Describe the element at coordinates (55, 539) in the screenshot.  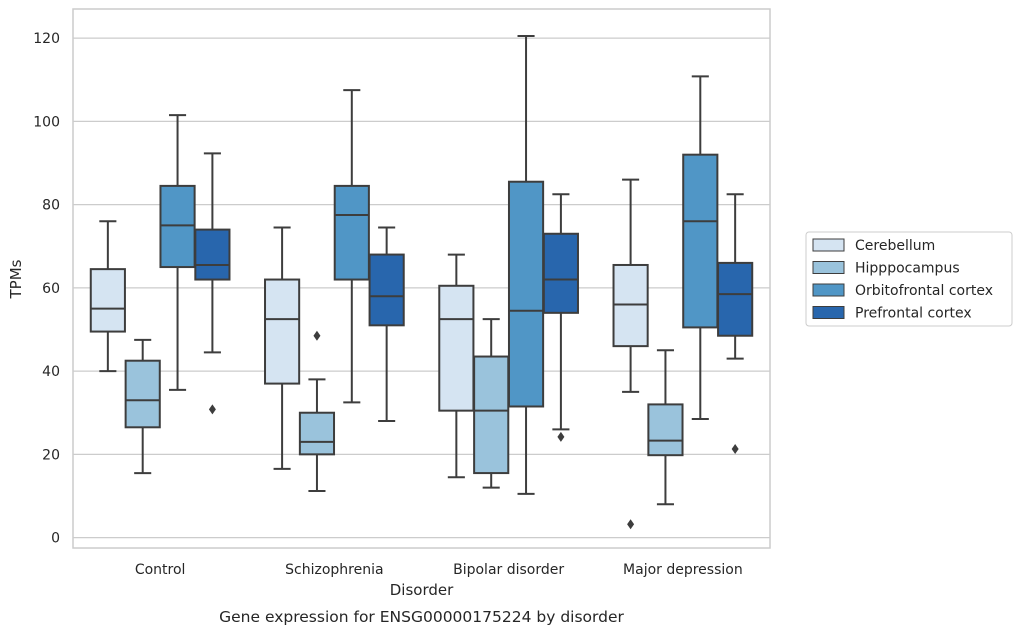
I see `y-tick-label-0: 0` at that location.